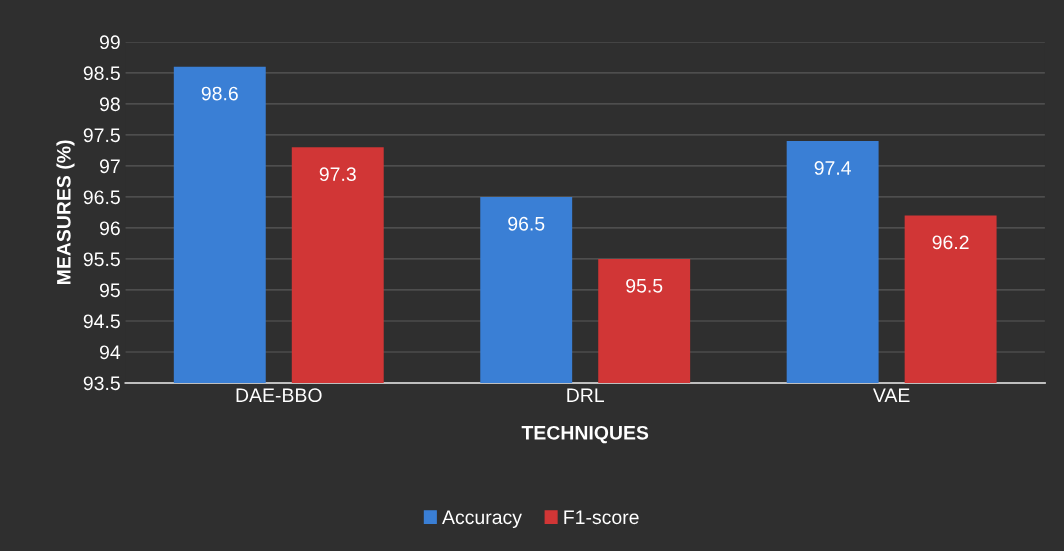  I want to click on y-tick-label: 98, so click(109, 104).